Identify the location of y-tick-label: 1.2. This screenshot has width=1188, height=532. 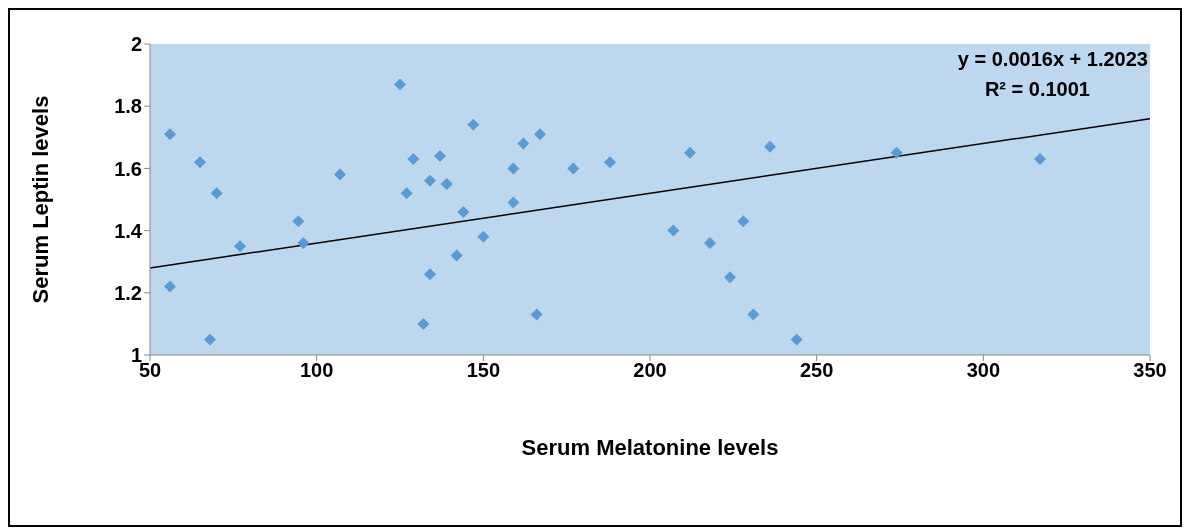
(128, 292).